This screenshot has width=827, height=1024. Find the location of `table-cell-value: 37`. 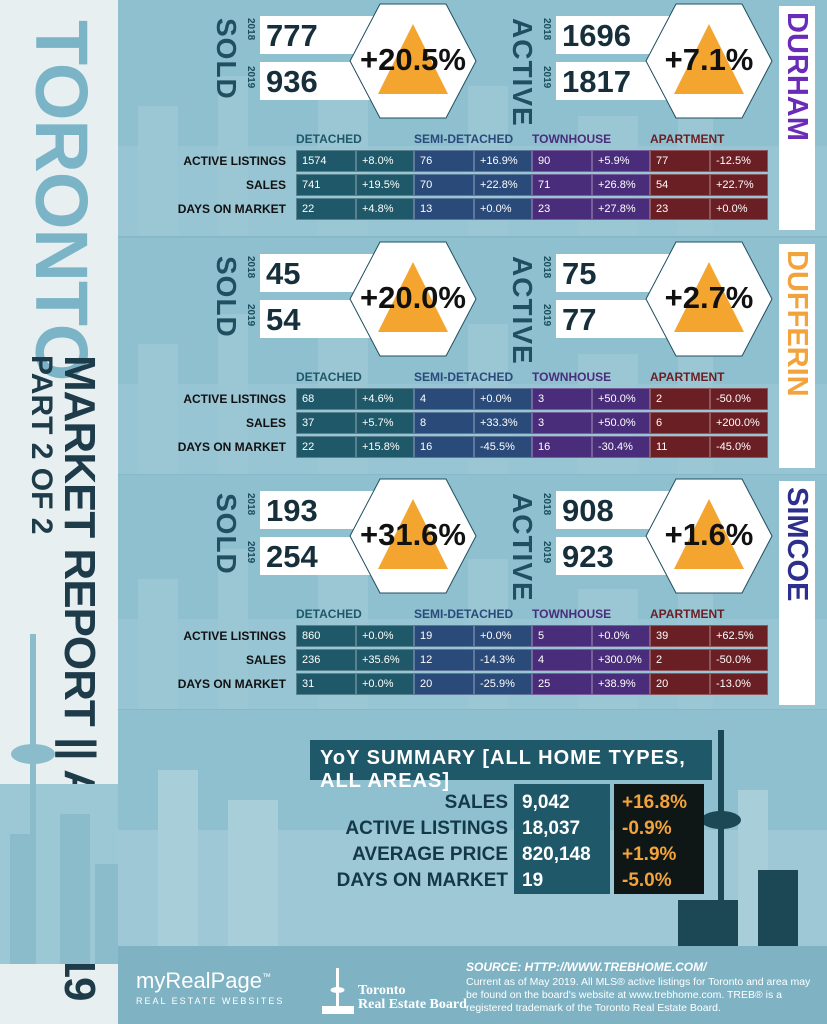

table-cell-value: 37 is located at coordinates (326, 423).